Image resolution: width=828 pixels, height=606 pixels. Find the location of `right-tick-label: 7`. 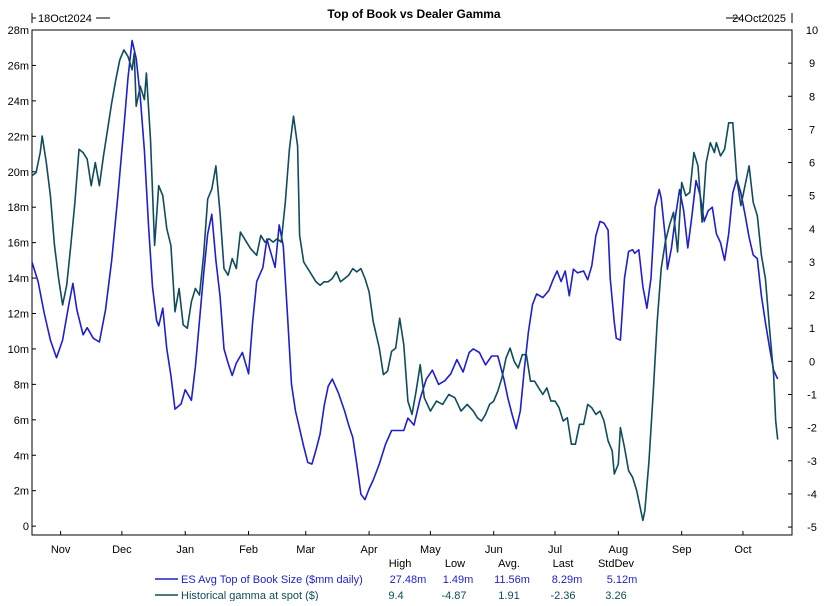

right-tick-label: 7 is located at coordinates (812, 130).